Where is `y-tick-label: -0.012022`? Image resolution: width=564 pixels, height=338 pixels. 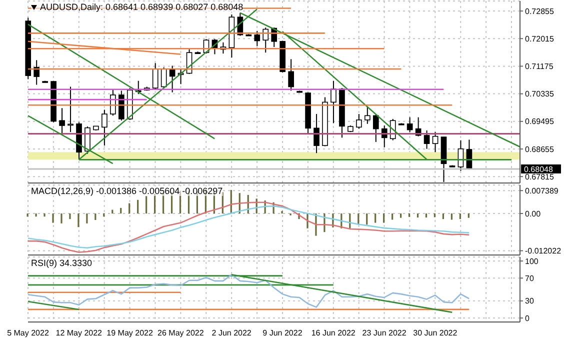
y-tick-label: -0.012022 is located at coordinates (543, 251).